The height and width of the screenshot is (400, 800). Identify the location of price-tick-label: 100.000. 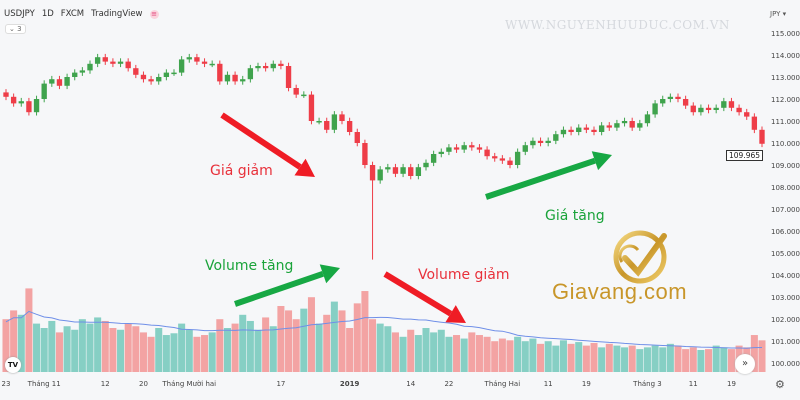
(785, 364).